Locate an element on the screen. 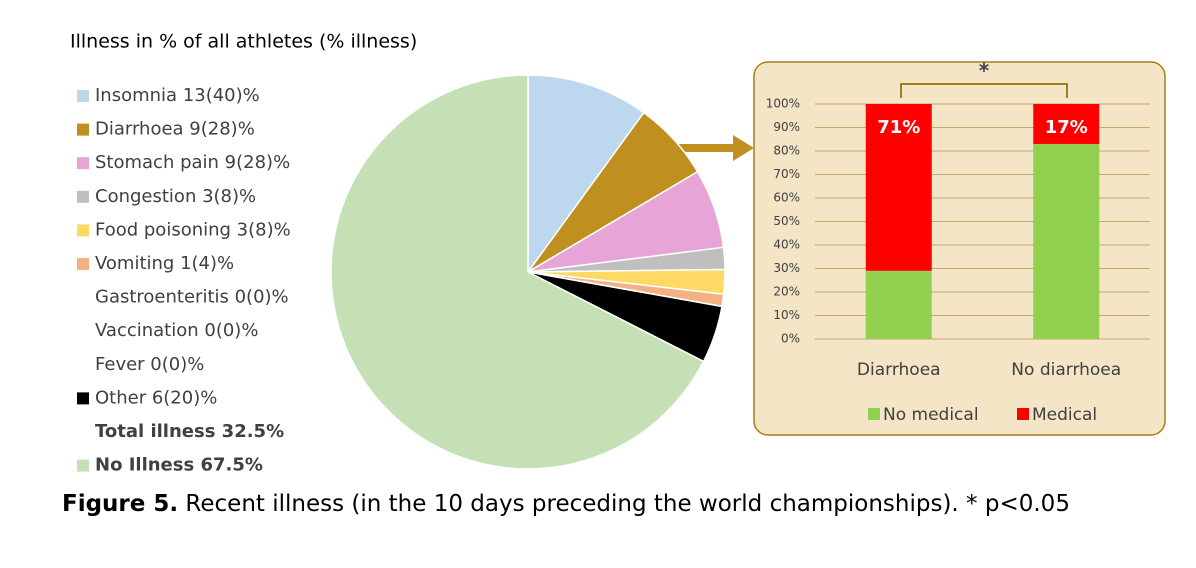 Image resolution: width=1196 pixels, height=568 pixels. legend-label: Food poisoning 3(8)% is located at coordinates (193, 229).